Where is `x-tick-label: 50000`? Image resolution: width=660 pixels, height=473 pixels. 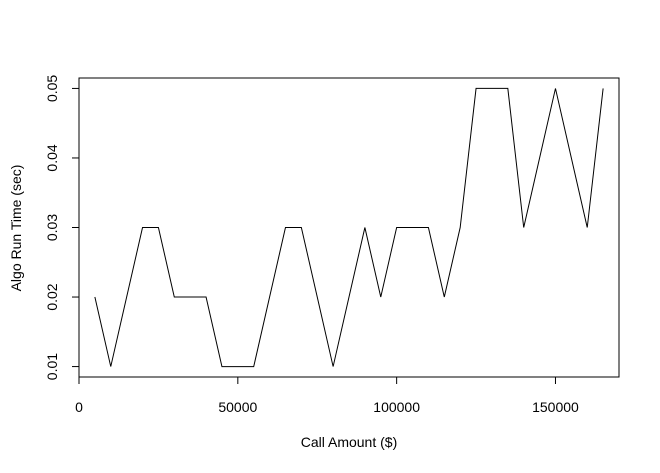
x-tick-label: 50000 is located at coordinates (237, 407).